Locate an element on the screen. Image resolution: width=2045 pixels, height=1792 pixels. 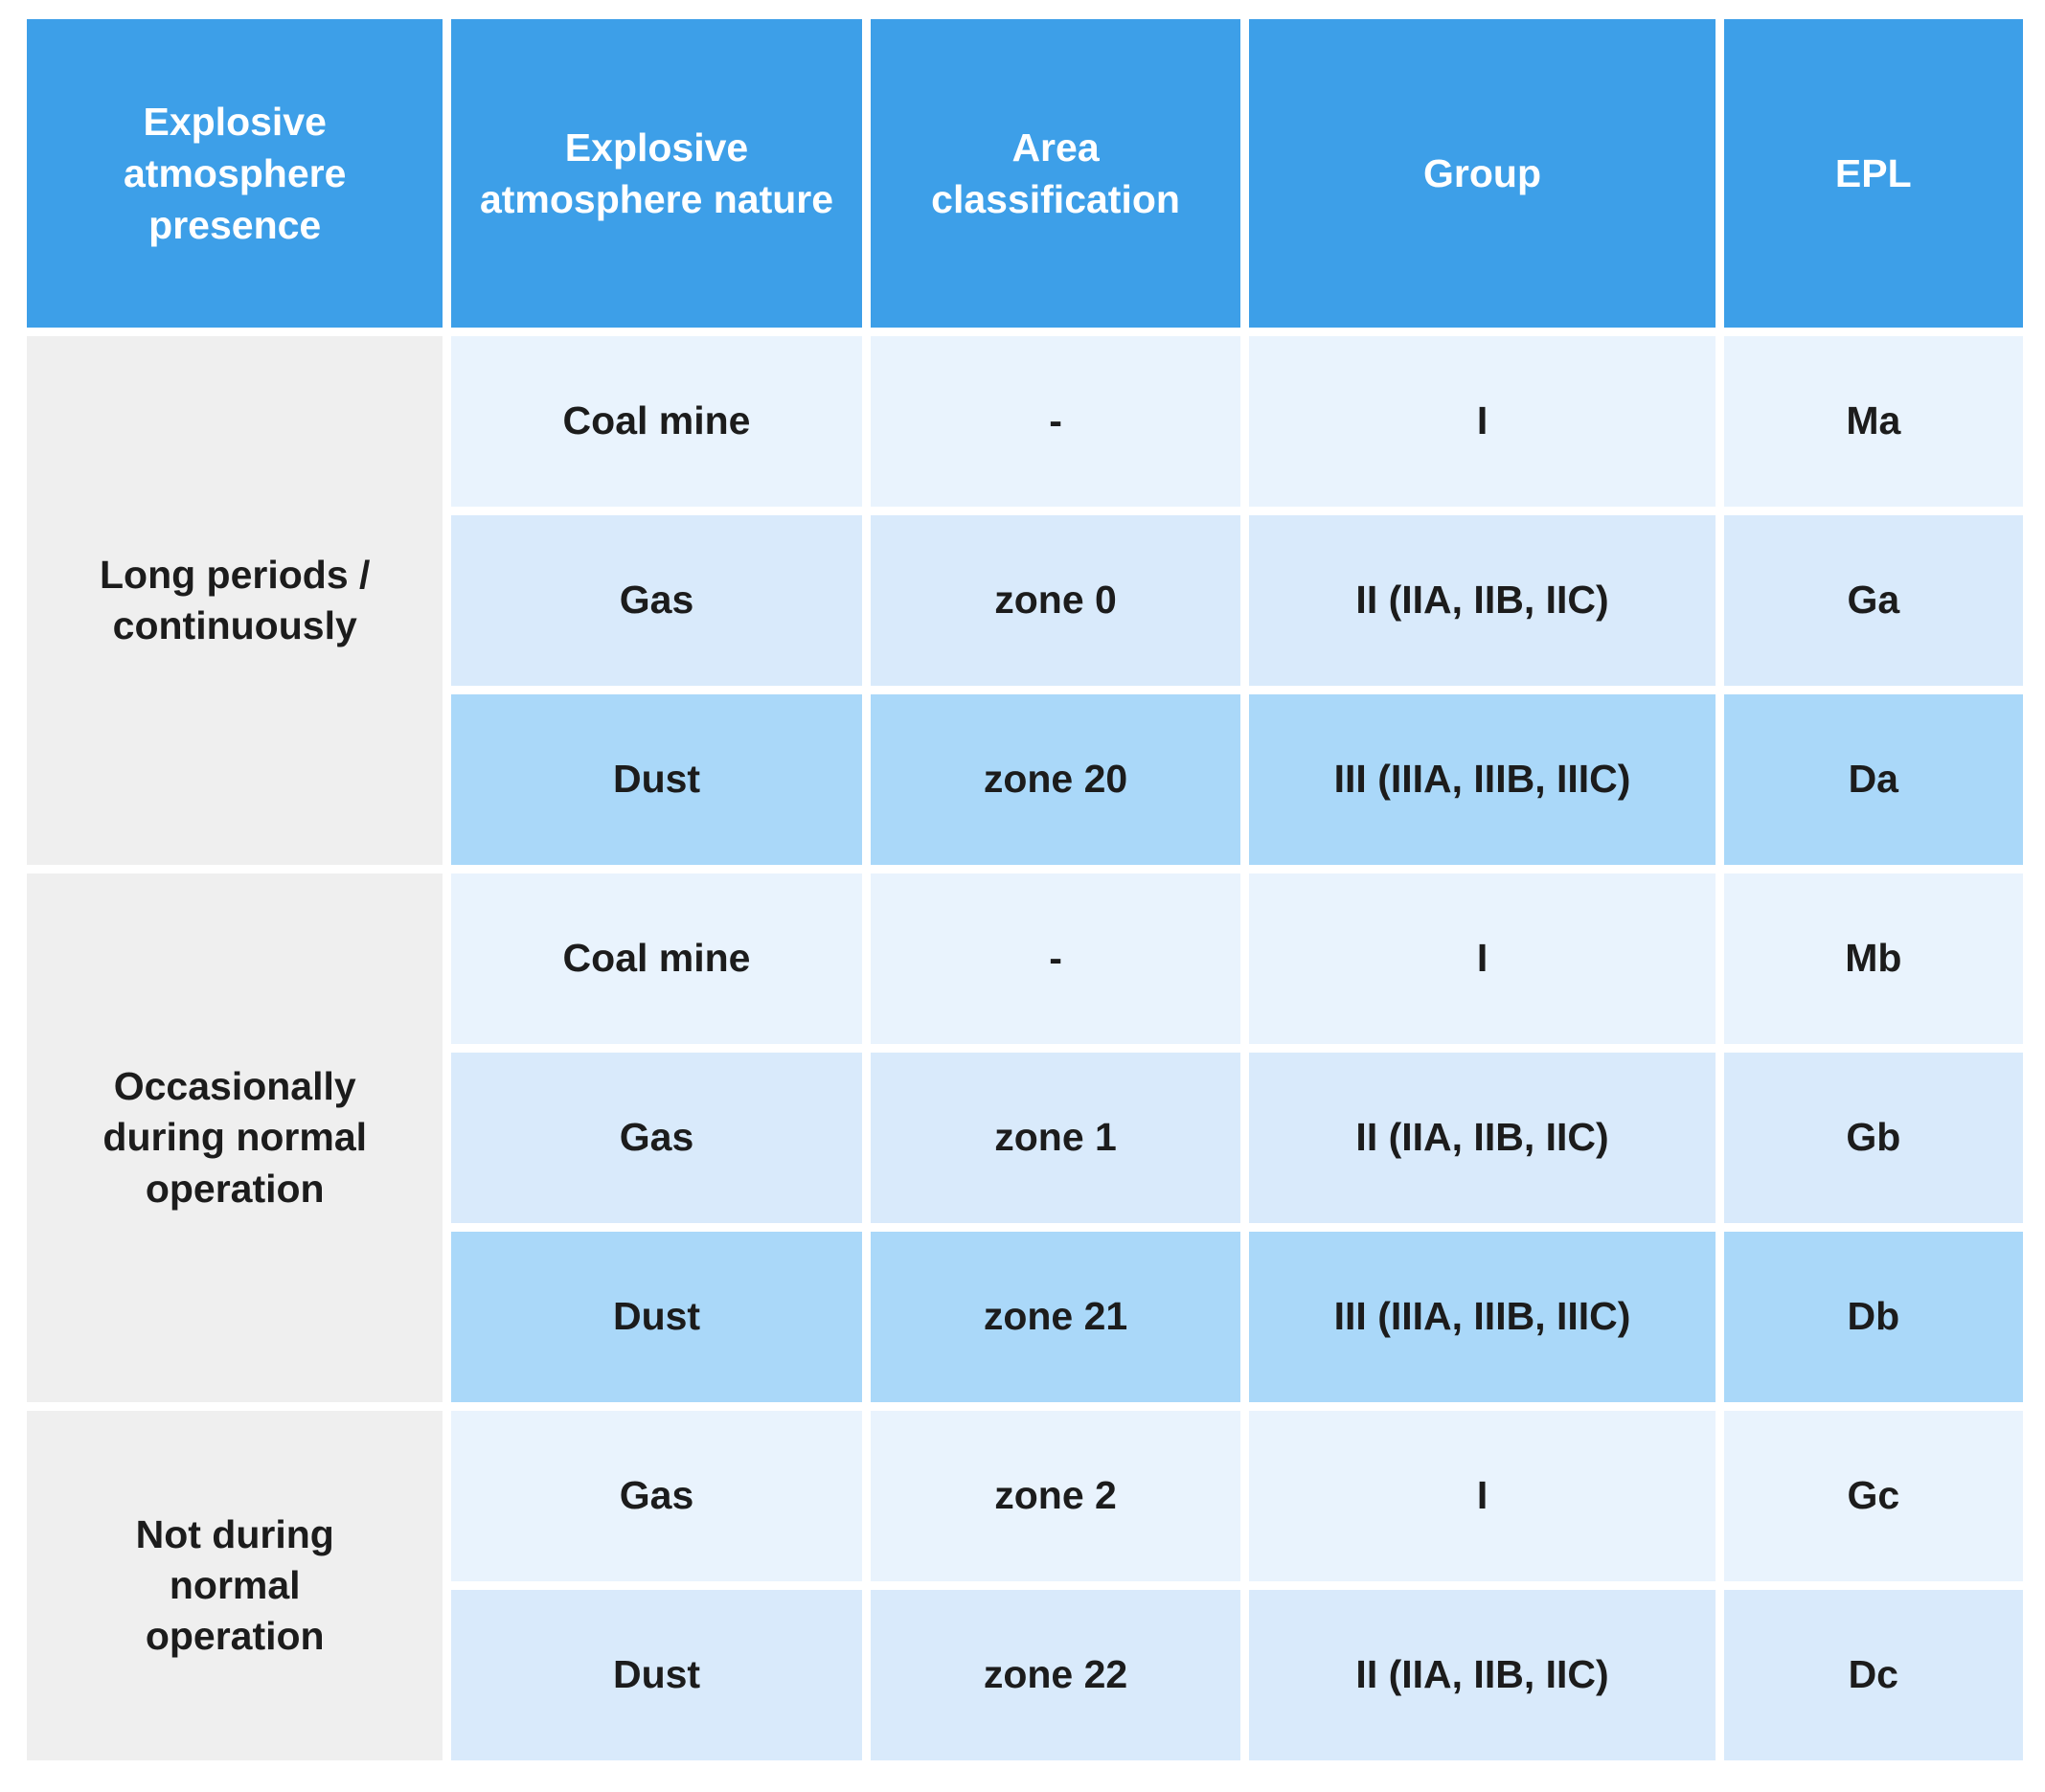
table-row: Dust zone 20 III (IIIA, IIIB, IIIC) Da is located at coordinates (1025, 779).